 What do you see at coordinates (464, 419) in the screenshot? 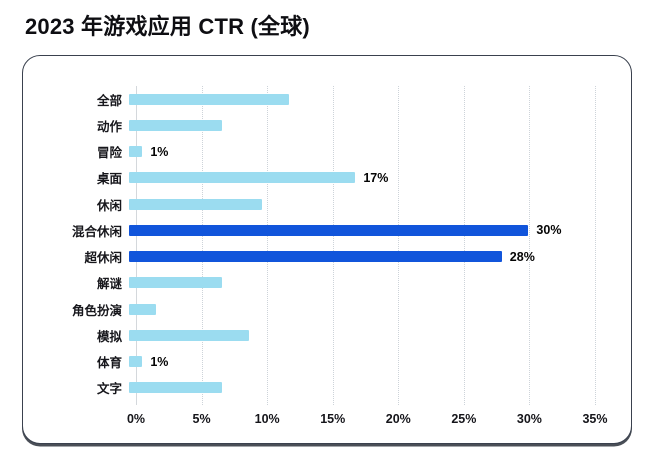
I see `x-tick-label: 25%` at bounding box center [464, 419].